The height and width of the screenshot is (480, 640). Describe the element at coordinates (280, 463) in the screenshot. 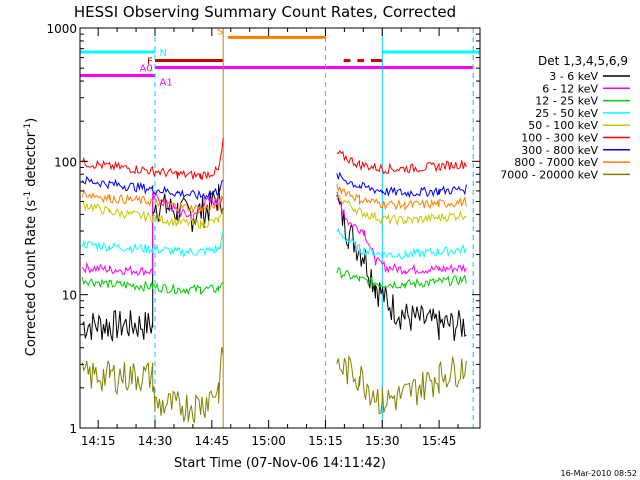

I see `x-axis-label: Start Time (07-Nov-06 14:11:42)` at that location.